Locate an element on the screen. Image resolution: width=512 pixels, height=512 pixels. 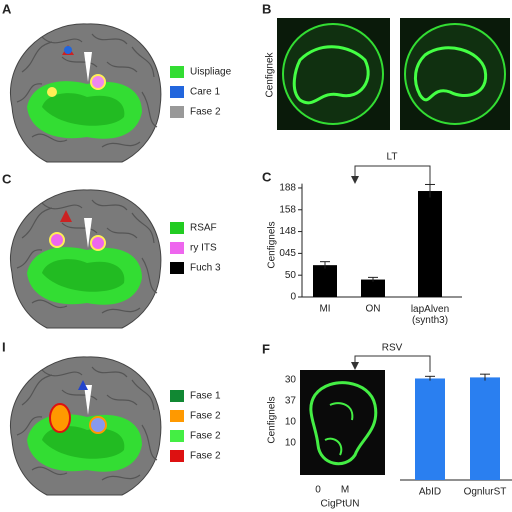
y-tick-label: 045 is located at coordinates (287, 253).